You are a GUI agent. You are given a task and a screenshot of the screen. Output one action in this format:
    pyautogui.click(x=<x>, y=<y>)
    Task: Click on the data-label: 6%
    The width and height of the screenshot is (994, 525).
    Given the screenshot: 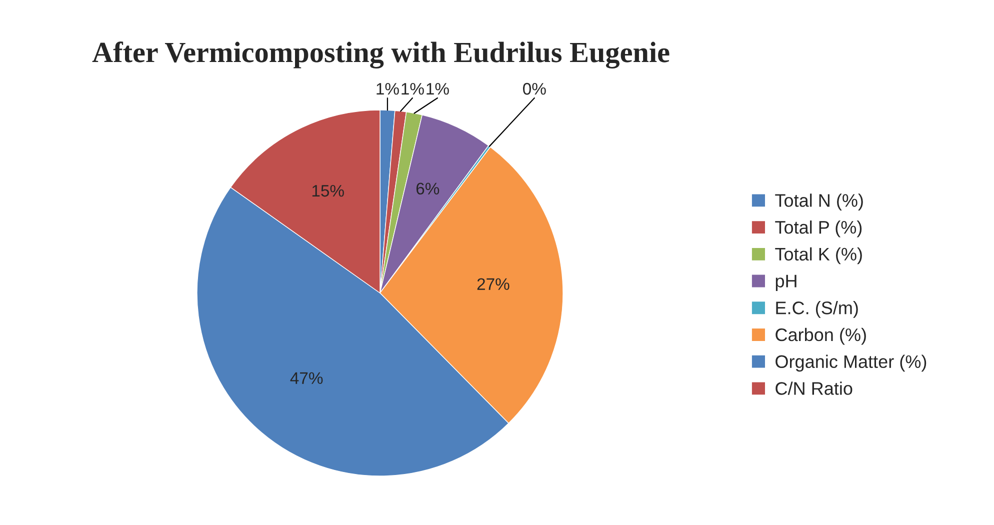 What is the action you would take?
    pyautogui.click(x=428, y=188)
    